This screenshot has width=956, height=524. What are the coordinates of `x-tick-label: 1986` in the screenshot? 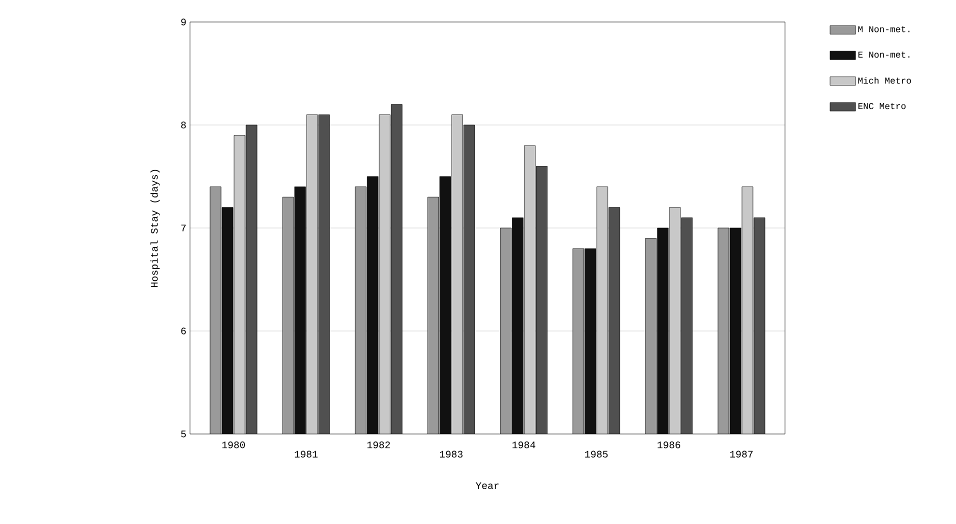 It's located at (669, 445).